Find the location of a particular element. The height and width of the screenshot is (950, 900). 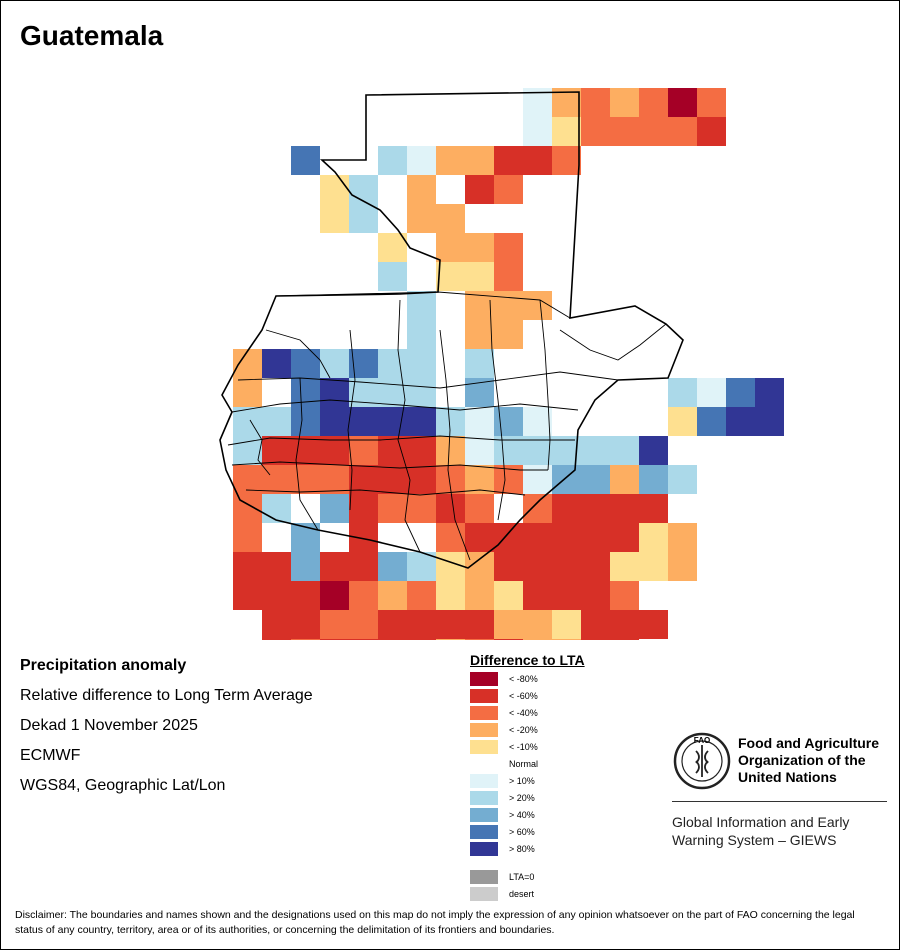

legend-label: < -10% is located at coordinates (523, 747).